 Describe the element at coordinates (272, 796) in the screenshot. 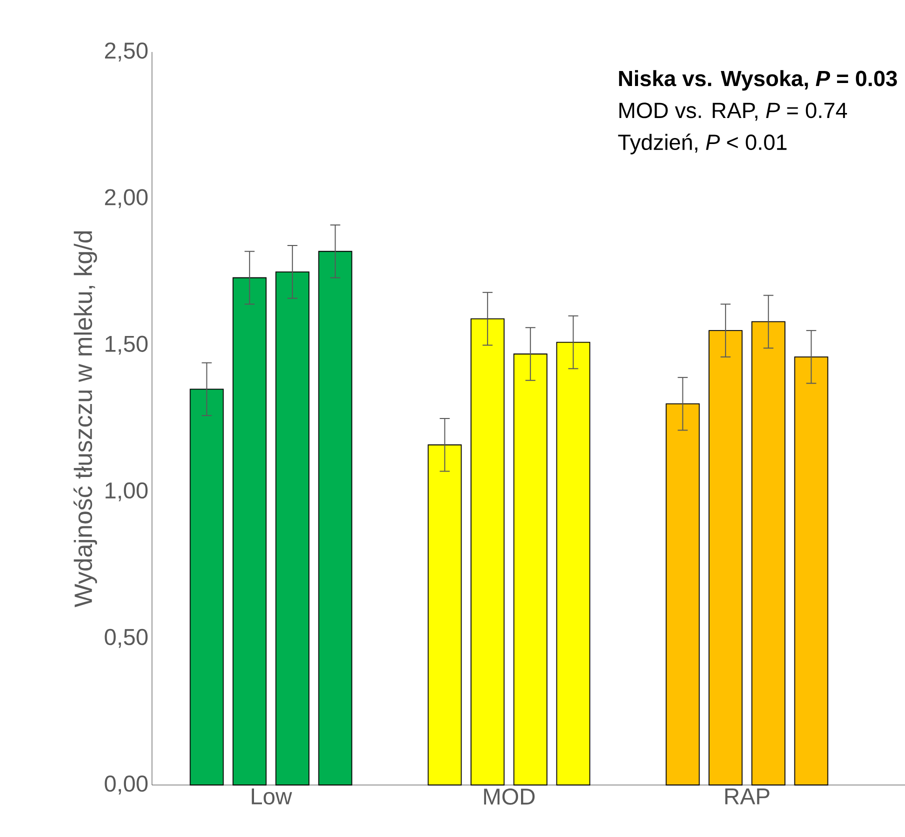

I see `x-tick-label: Low` at that location.